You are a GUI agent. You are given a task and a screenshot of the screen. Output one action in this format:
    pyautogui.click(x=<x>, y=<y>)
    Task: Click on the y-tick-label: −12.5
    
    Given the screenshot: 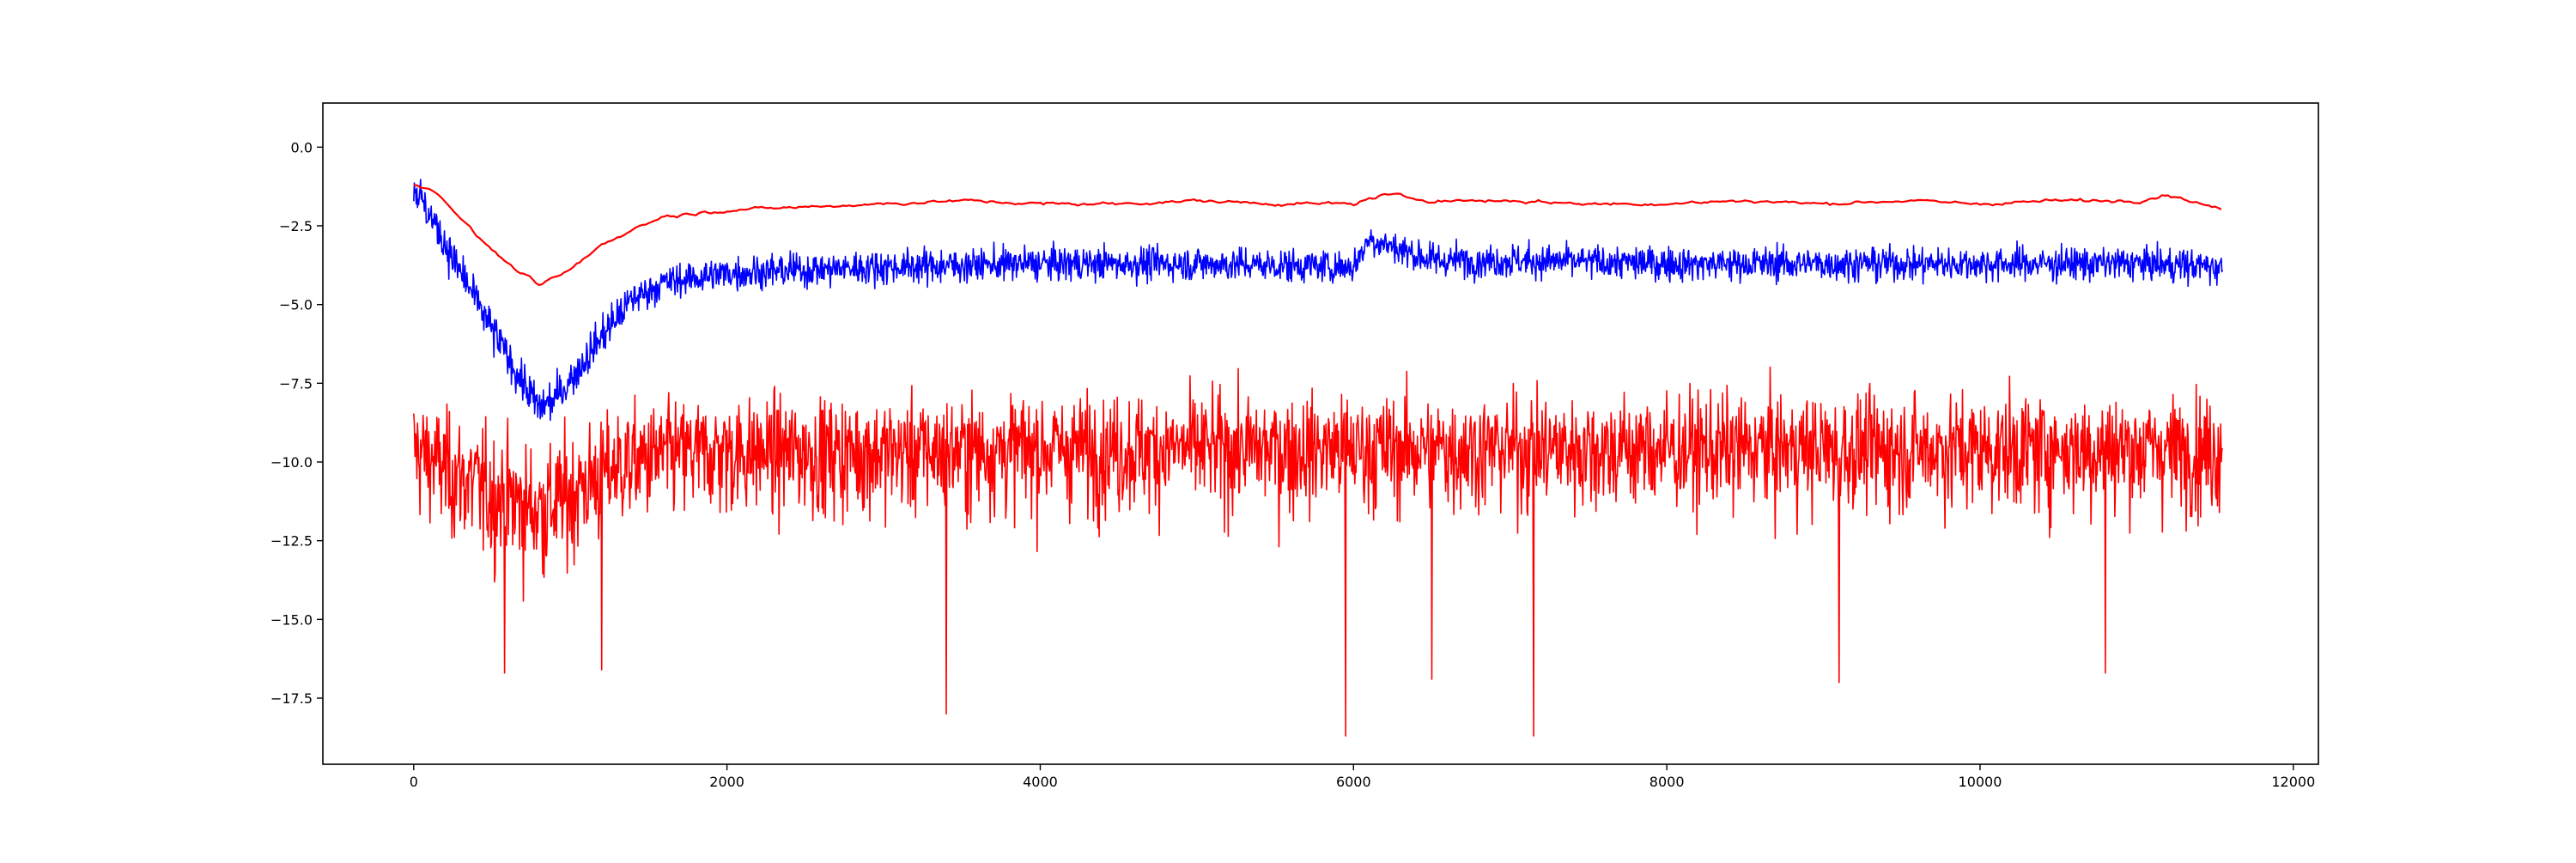 What is the action you would take?
    pyautogui.click(x=291, y=542)
    